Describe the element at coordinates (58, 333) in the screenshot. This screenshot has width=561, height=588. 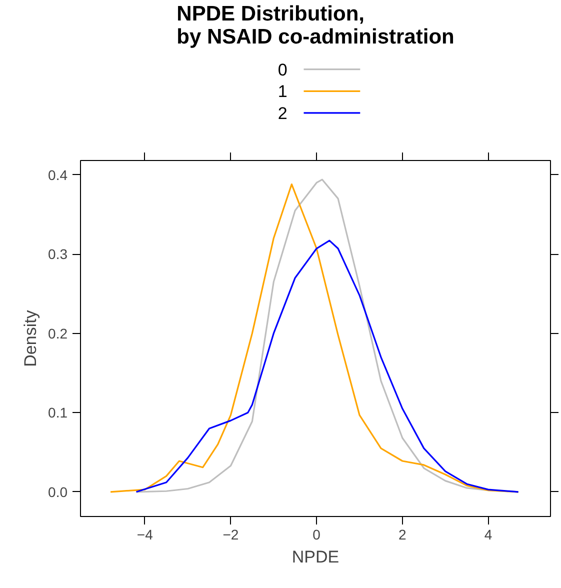
I see `y-tick-label: 0.2` at that location.